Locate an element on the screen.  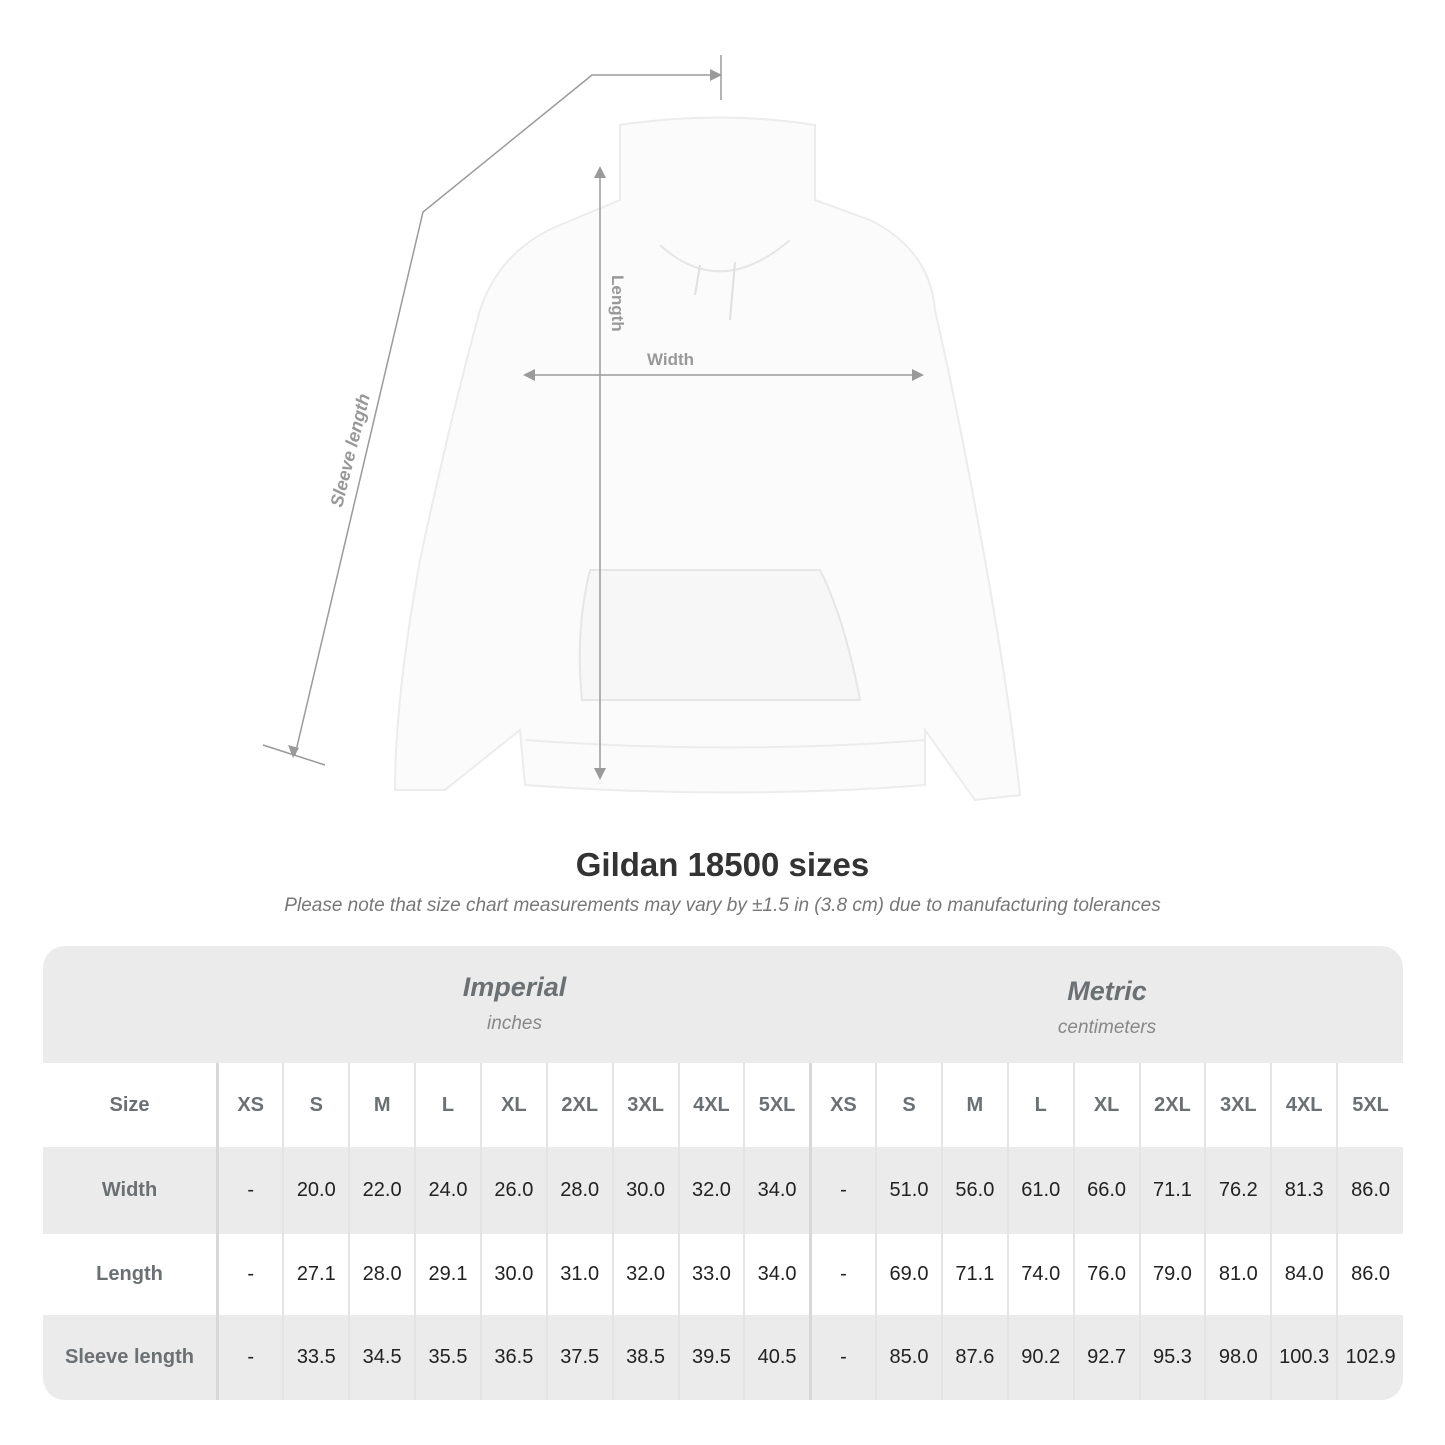
imperial-value: 33.0 is located at coordinates (711, 1274).